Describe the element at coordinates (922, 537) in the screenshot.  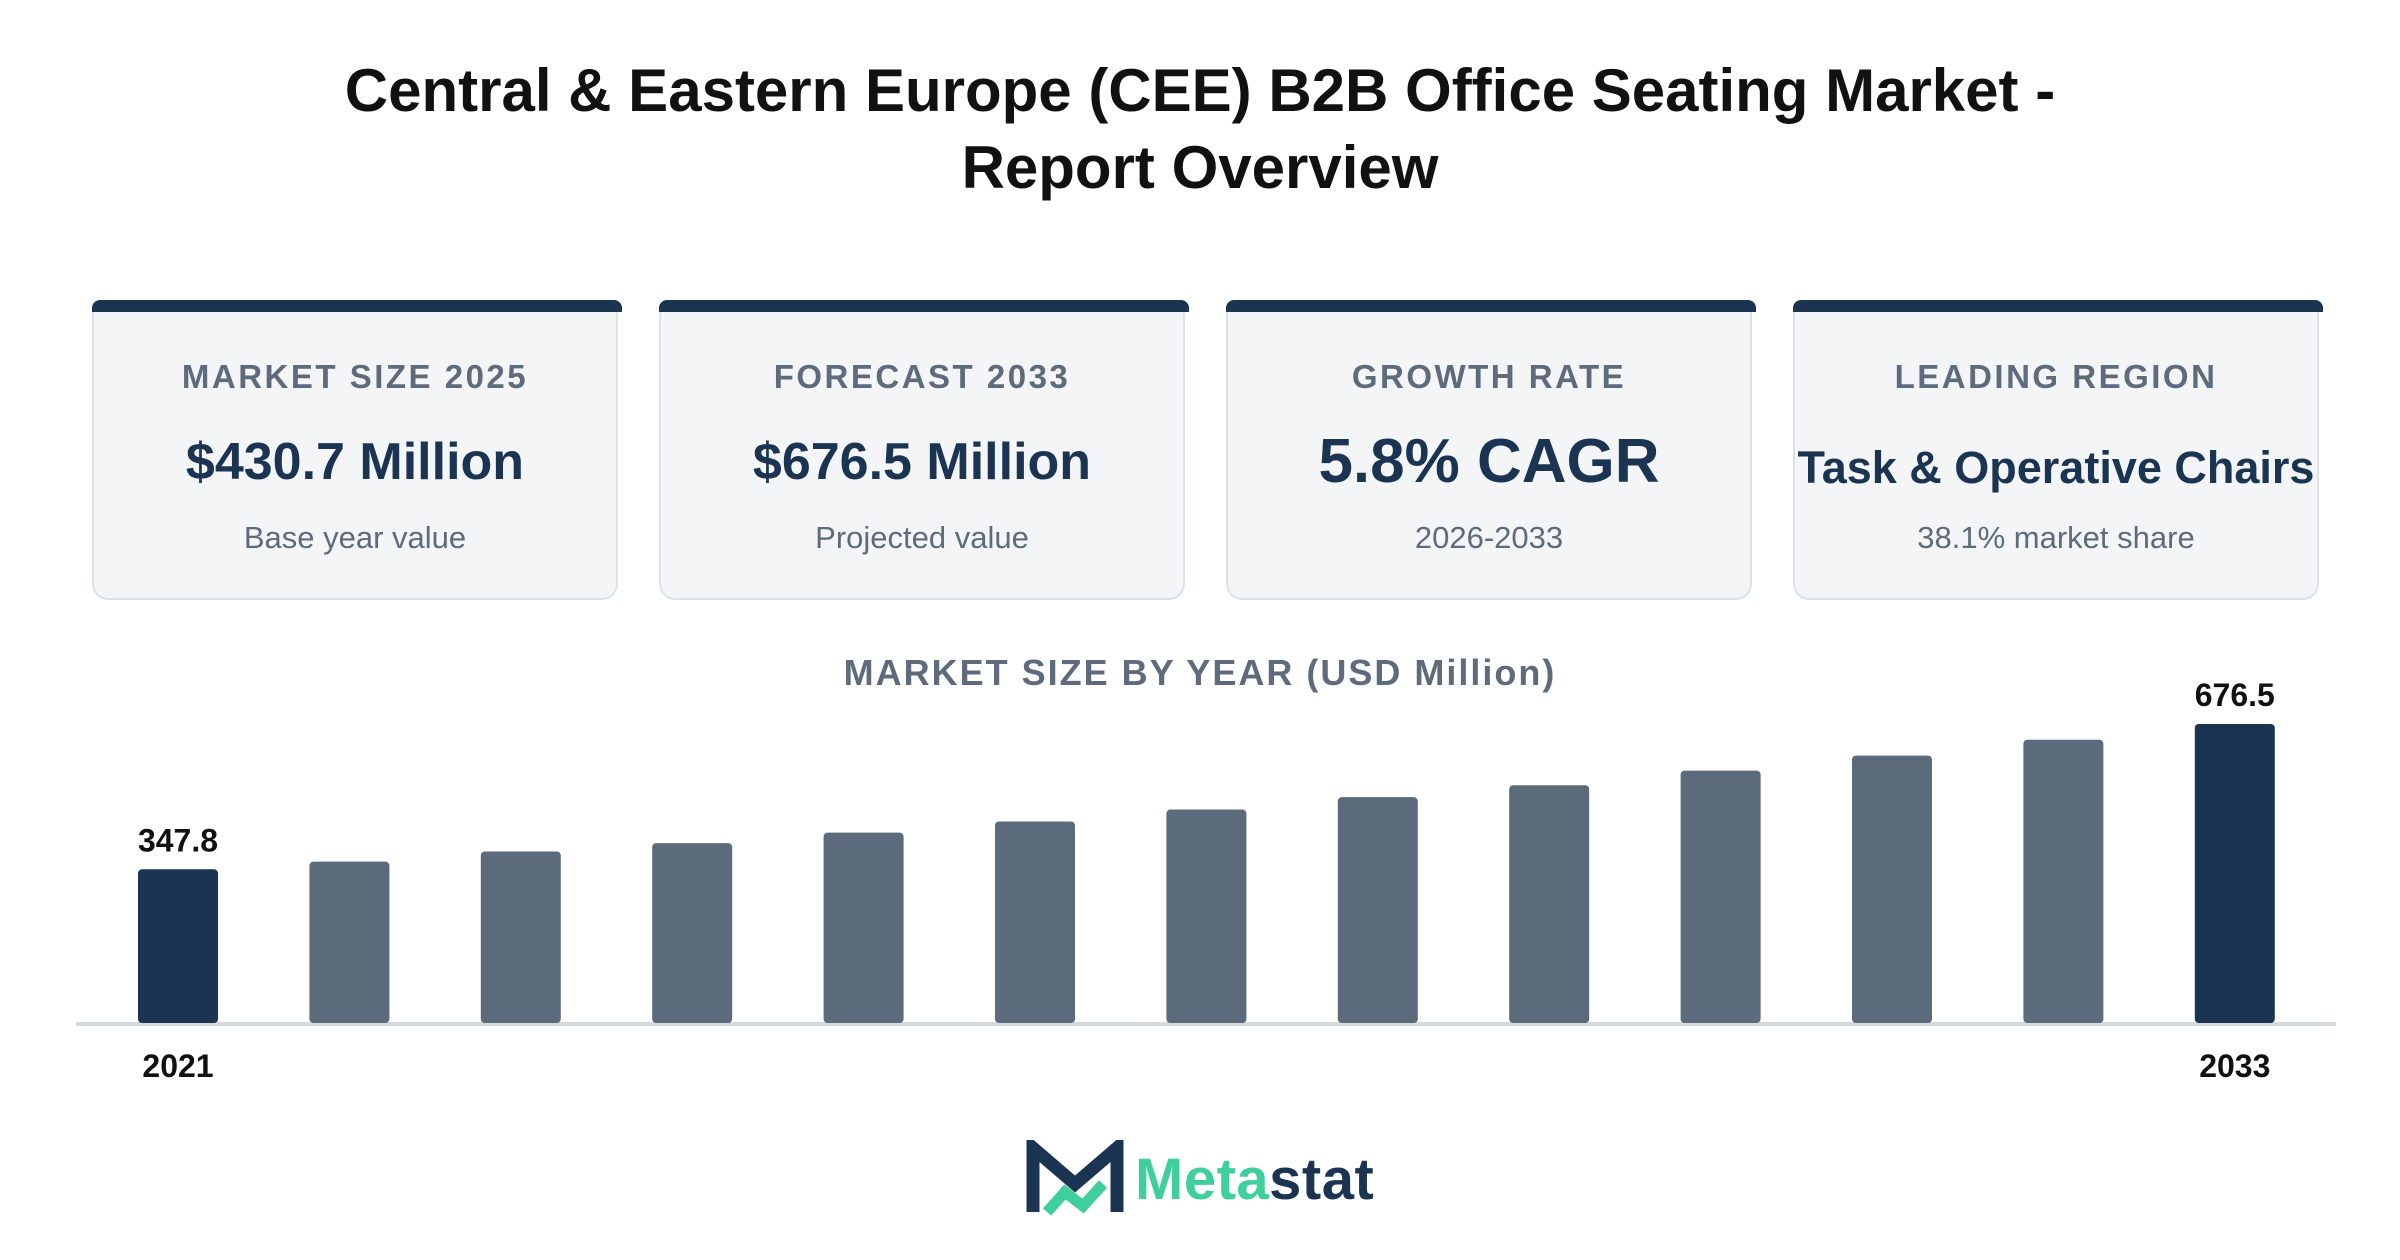
I see `card-subtext: Projected value` at that location.